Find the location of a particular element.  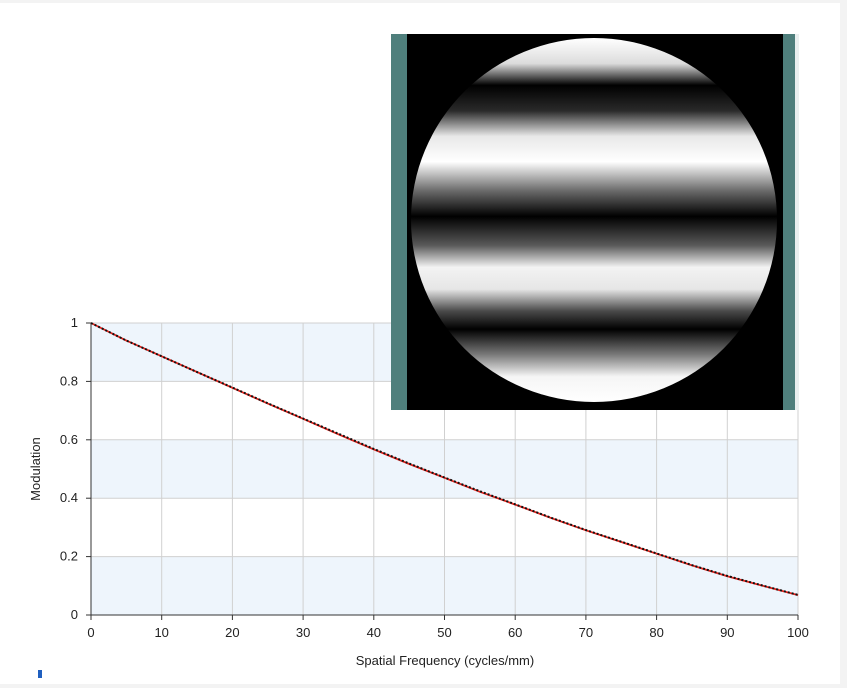

y-tick-label: 0.4 is located at coordinates (69, 497).